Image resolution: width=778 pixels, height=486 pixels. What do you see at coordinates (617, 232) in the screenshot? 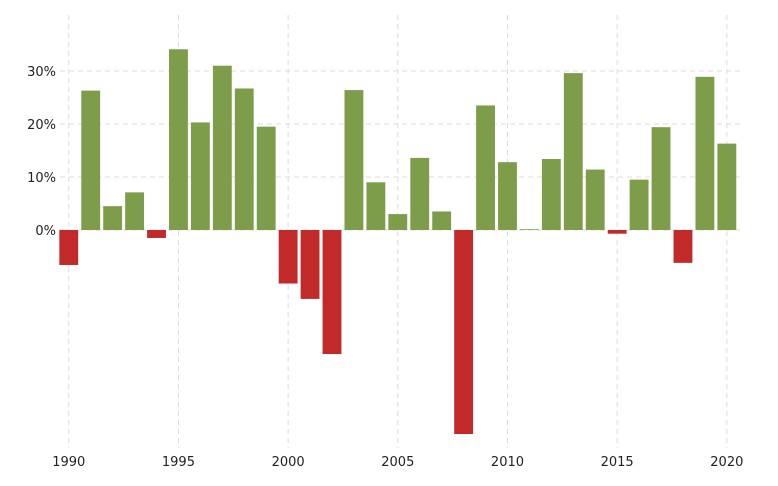
I see `bar-2015` at bounding box center [617, 232].